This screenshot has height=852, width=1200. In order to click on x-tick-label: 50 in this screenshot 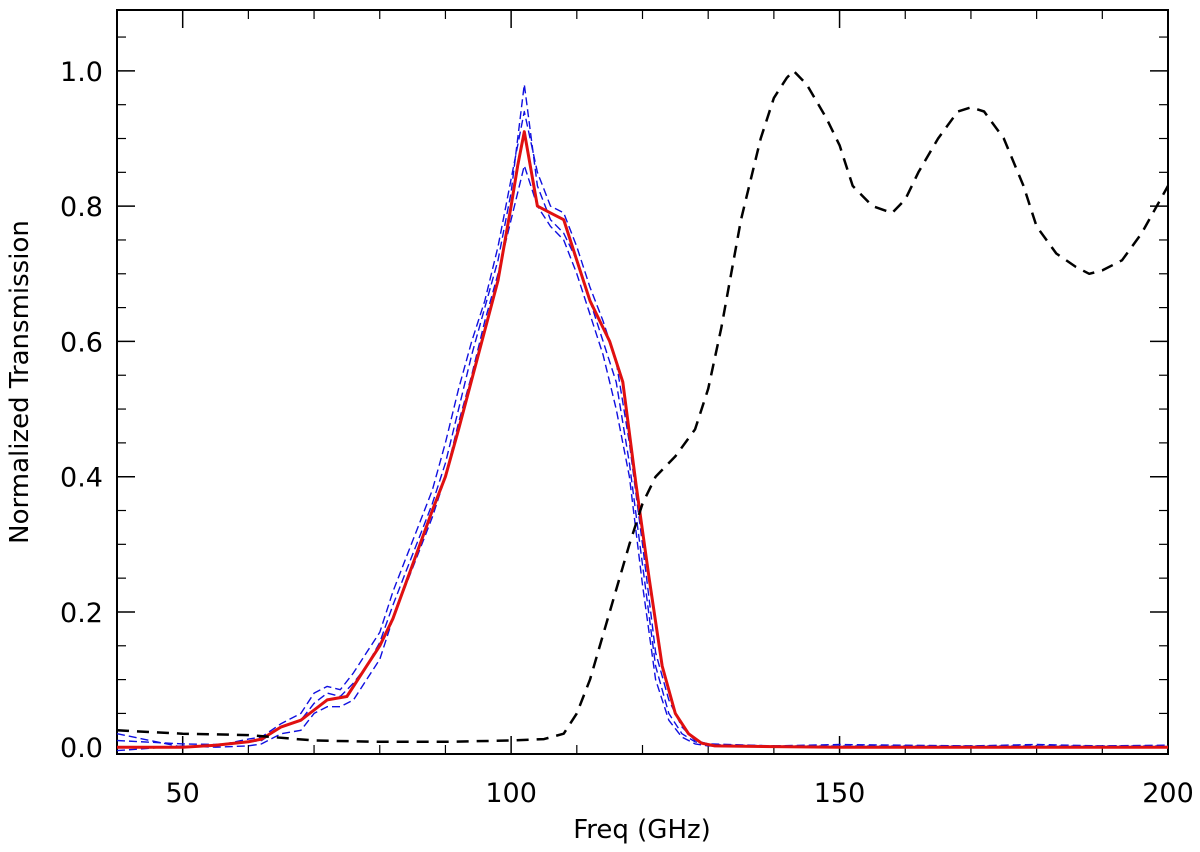, I will do `click(183, 793)`.